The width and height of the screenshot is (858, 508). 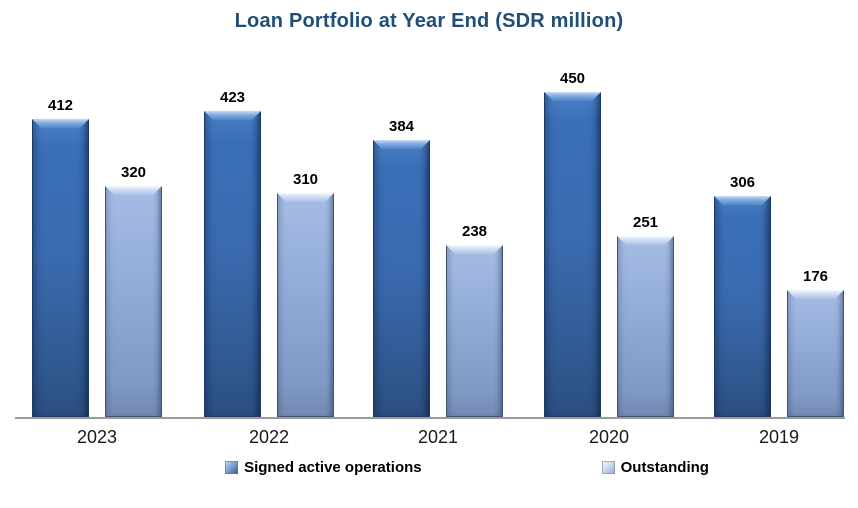 I want to click on bar-outstanding-2023: 320, so click(x=133, y=290).